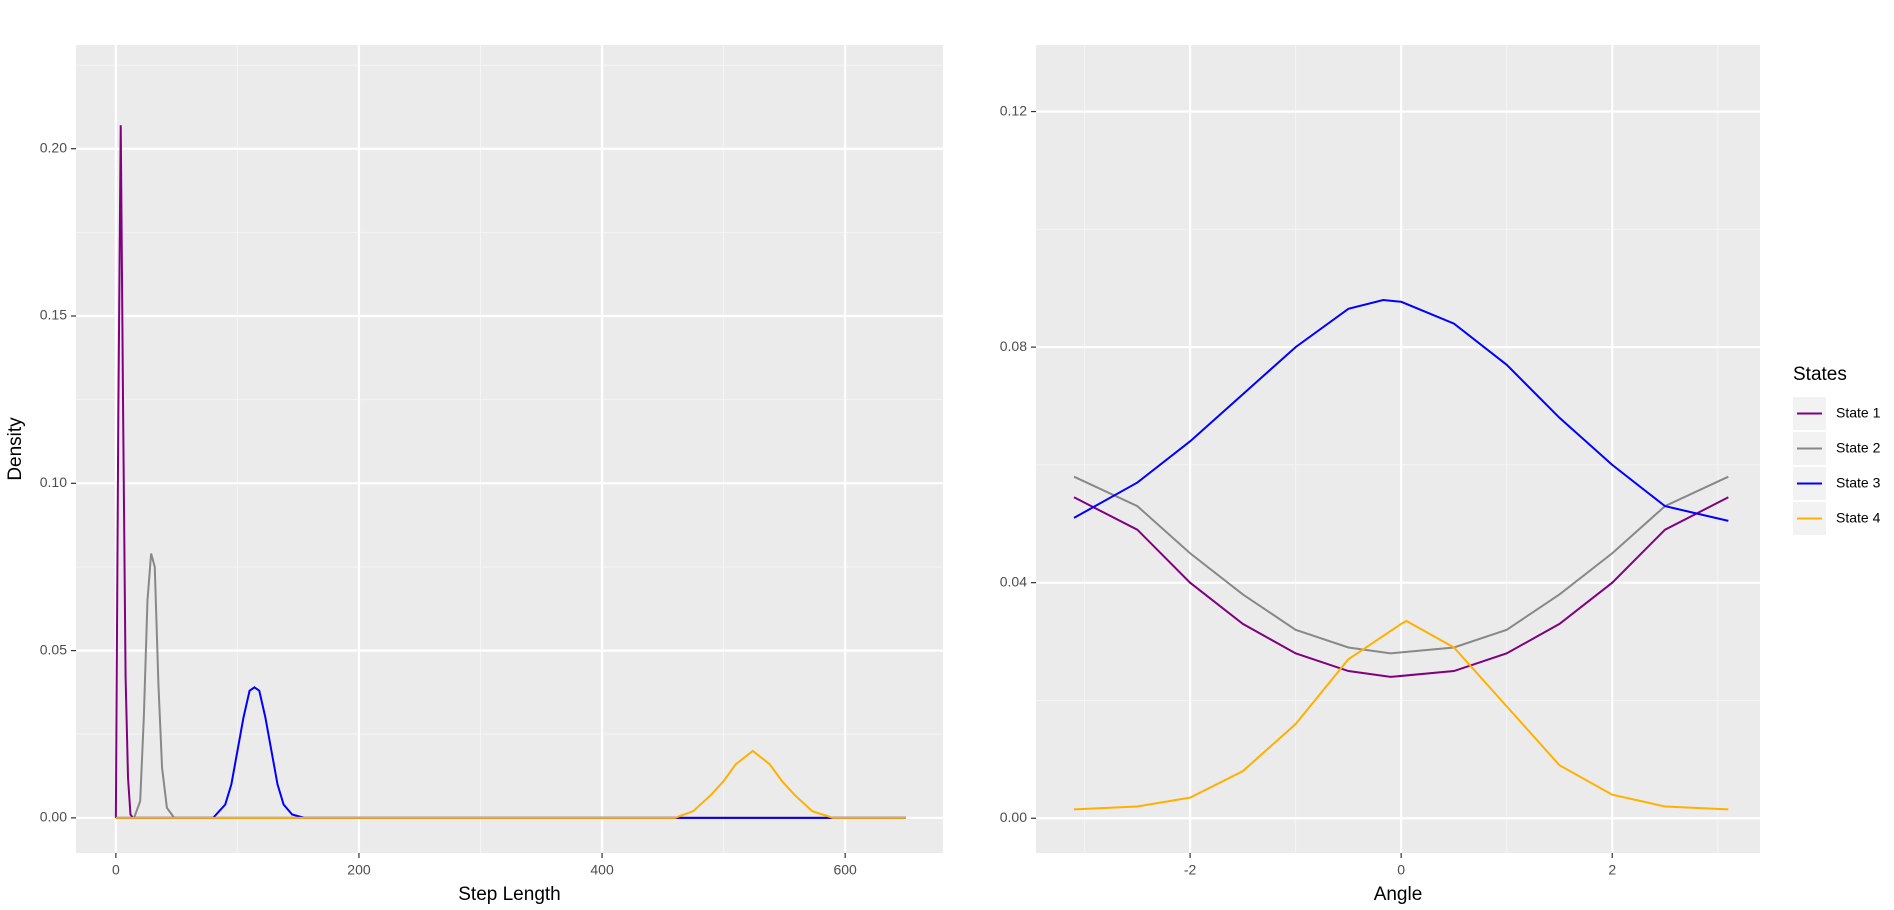 The width and height of the screenshot is (1894, 910). What do you see at coordinates (1820, 374) in the screenshot?
I see `legend-title: States` at bounding box center [1820, 374].